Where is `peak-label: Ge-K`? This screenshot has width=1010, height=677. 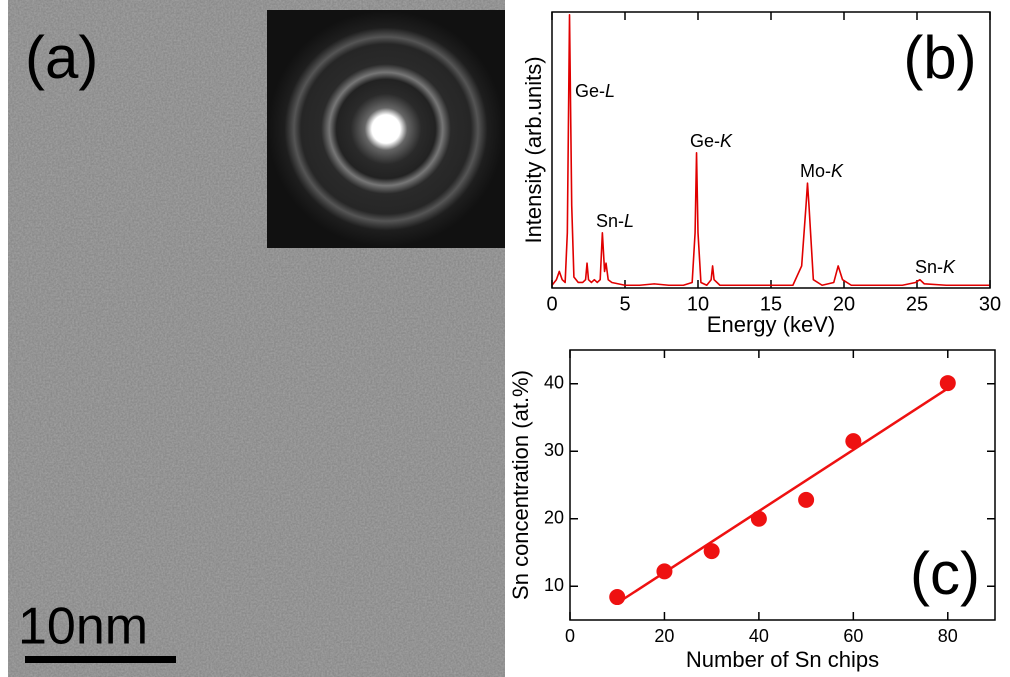
peak-label: Ge-K is located at coordinates (711, 141).